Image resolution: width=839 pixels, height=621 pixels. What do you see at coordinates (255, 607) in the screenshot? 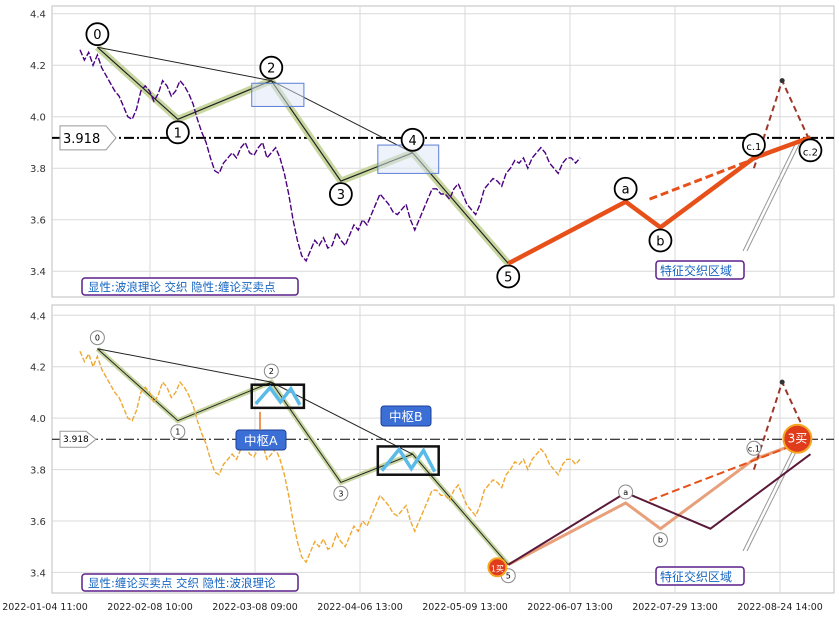
I see `x-tick-label: 2022-03-08 09:00` at bounding box center [255, 607].